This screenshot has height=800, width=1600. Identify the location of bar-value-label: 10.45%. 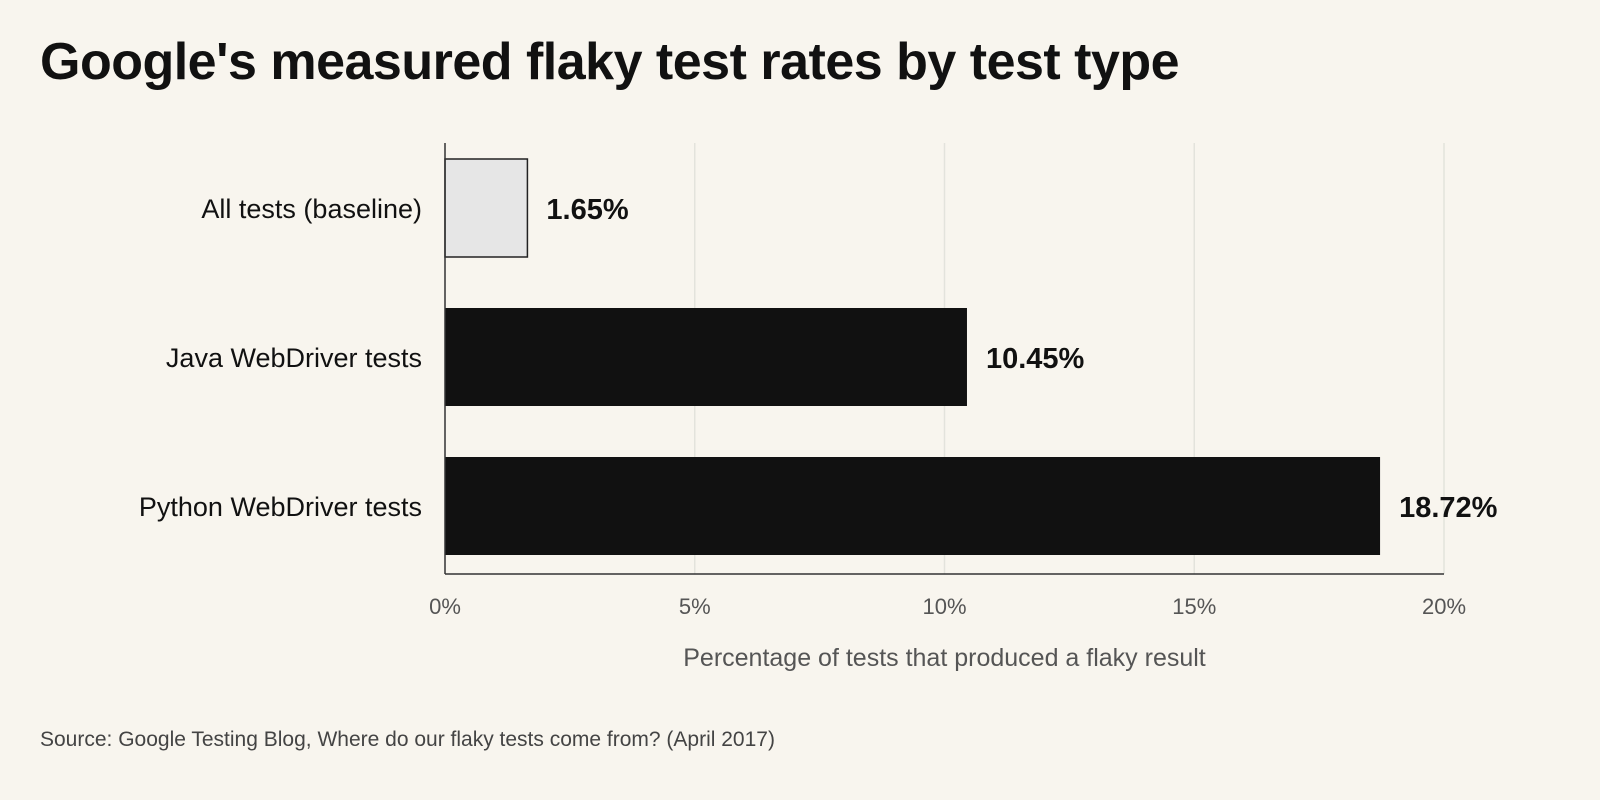
(1035, 359).